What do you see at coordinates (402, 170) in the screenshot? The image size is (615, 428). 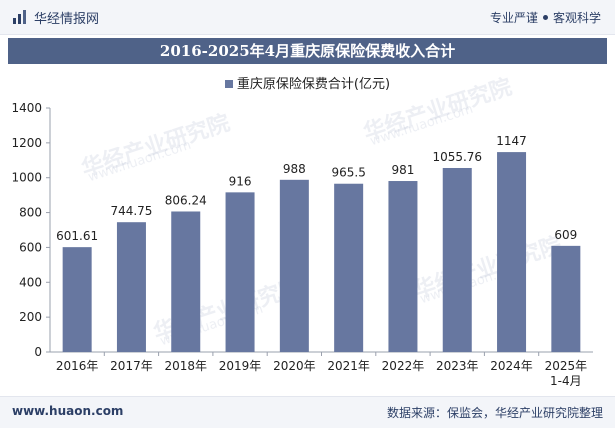 I see `data-label: 981` at bounding box center [402, 170].